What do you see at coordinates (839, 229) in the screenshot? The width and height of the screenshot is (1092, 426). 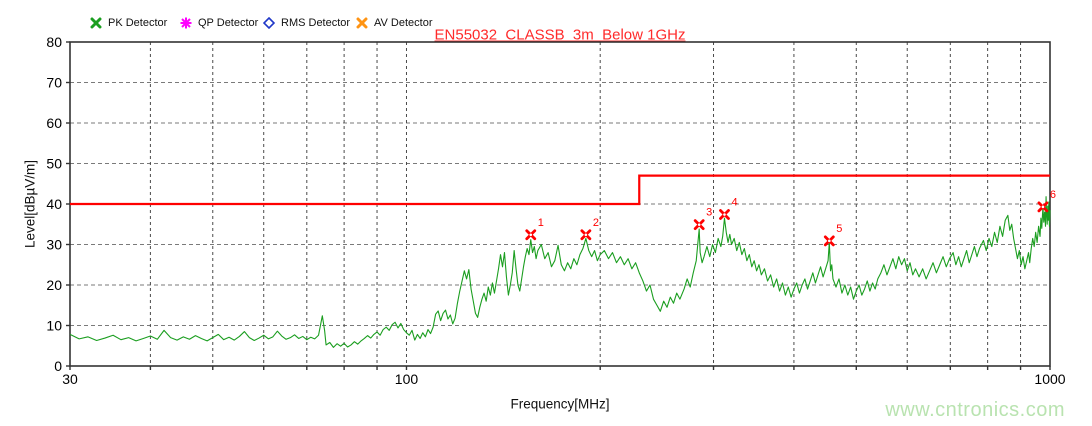 I see `peak-marker-label-5: 5` at bounding box center [839, 229].